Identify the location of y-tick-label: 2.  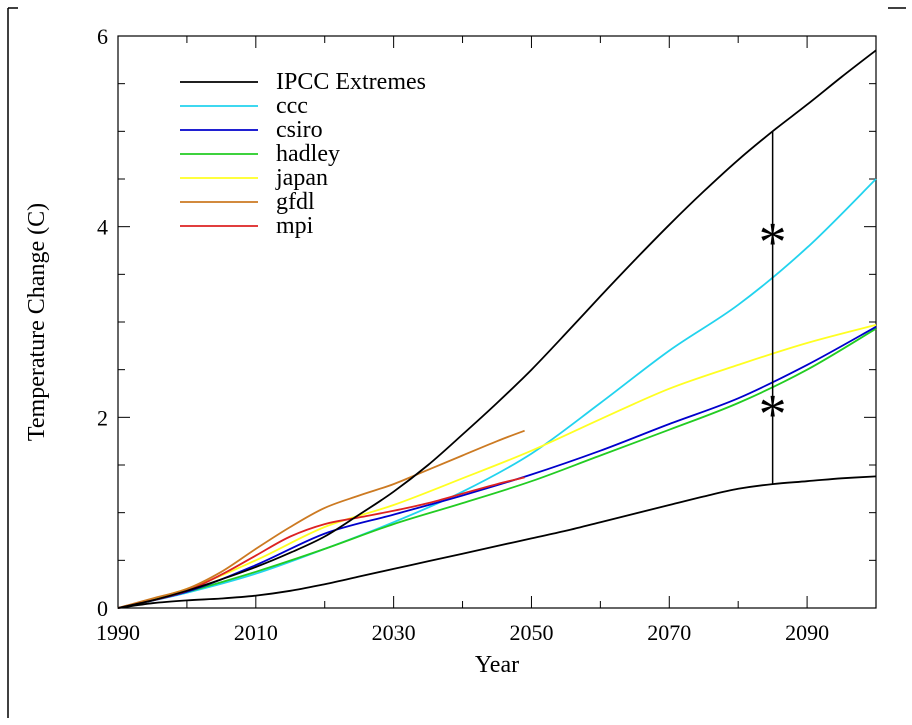
(102, 417).